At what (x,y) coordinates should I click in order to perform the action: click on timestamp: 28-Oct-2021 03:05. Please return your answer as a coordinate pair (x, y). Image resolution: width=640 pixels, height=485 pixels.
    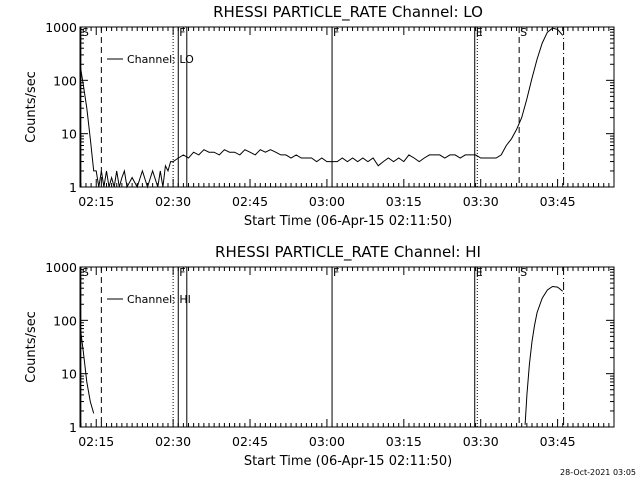
    Looking at the image, I should click on (598, 472).